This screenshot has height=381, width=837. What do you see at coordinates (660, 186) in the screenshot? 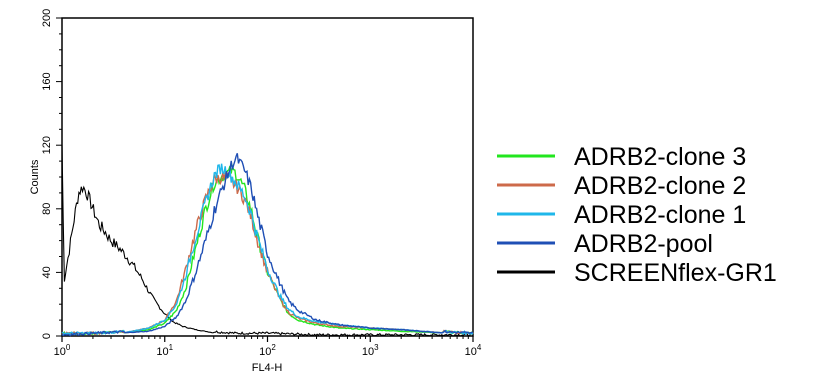
I see `legend-label: ADRB2-clone 2` at bounding box center [660, 186].